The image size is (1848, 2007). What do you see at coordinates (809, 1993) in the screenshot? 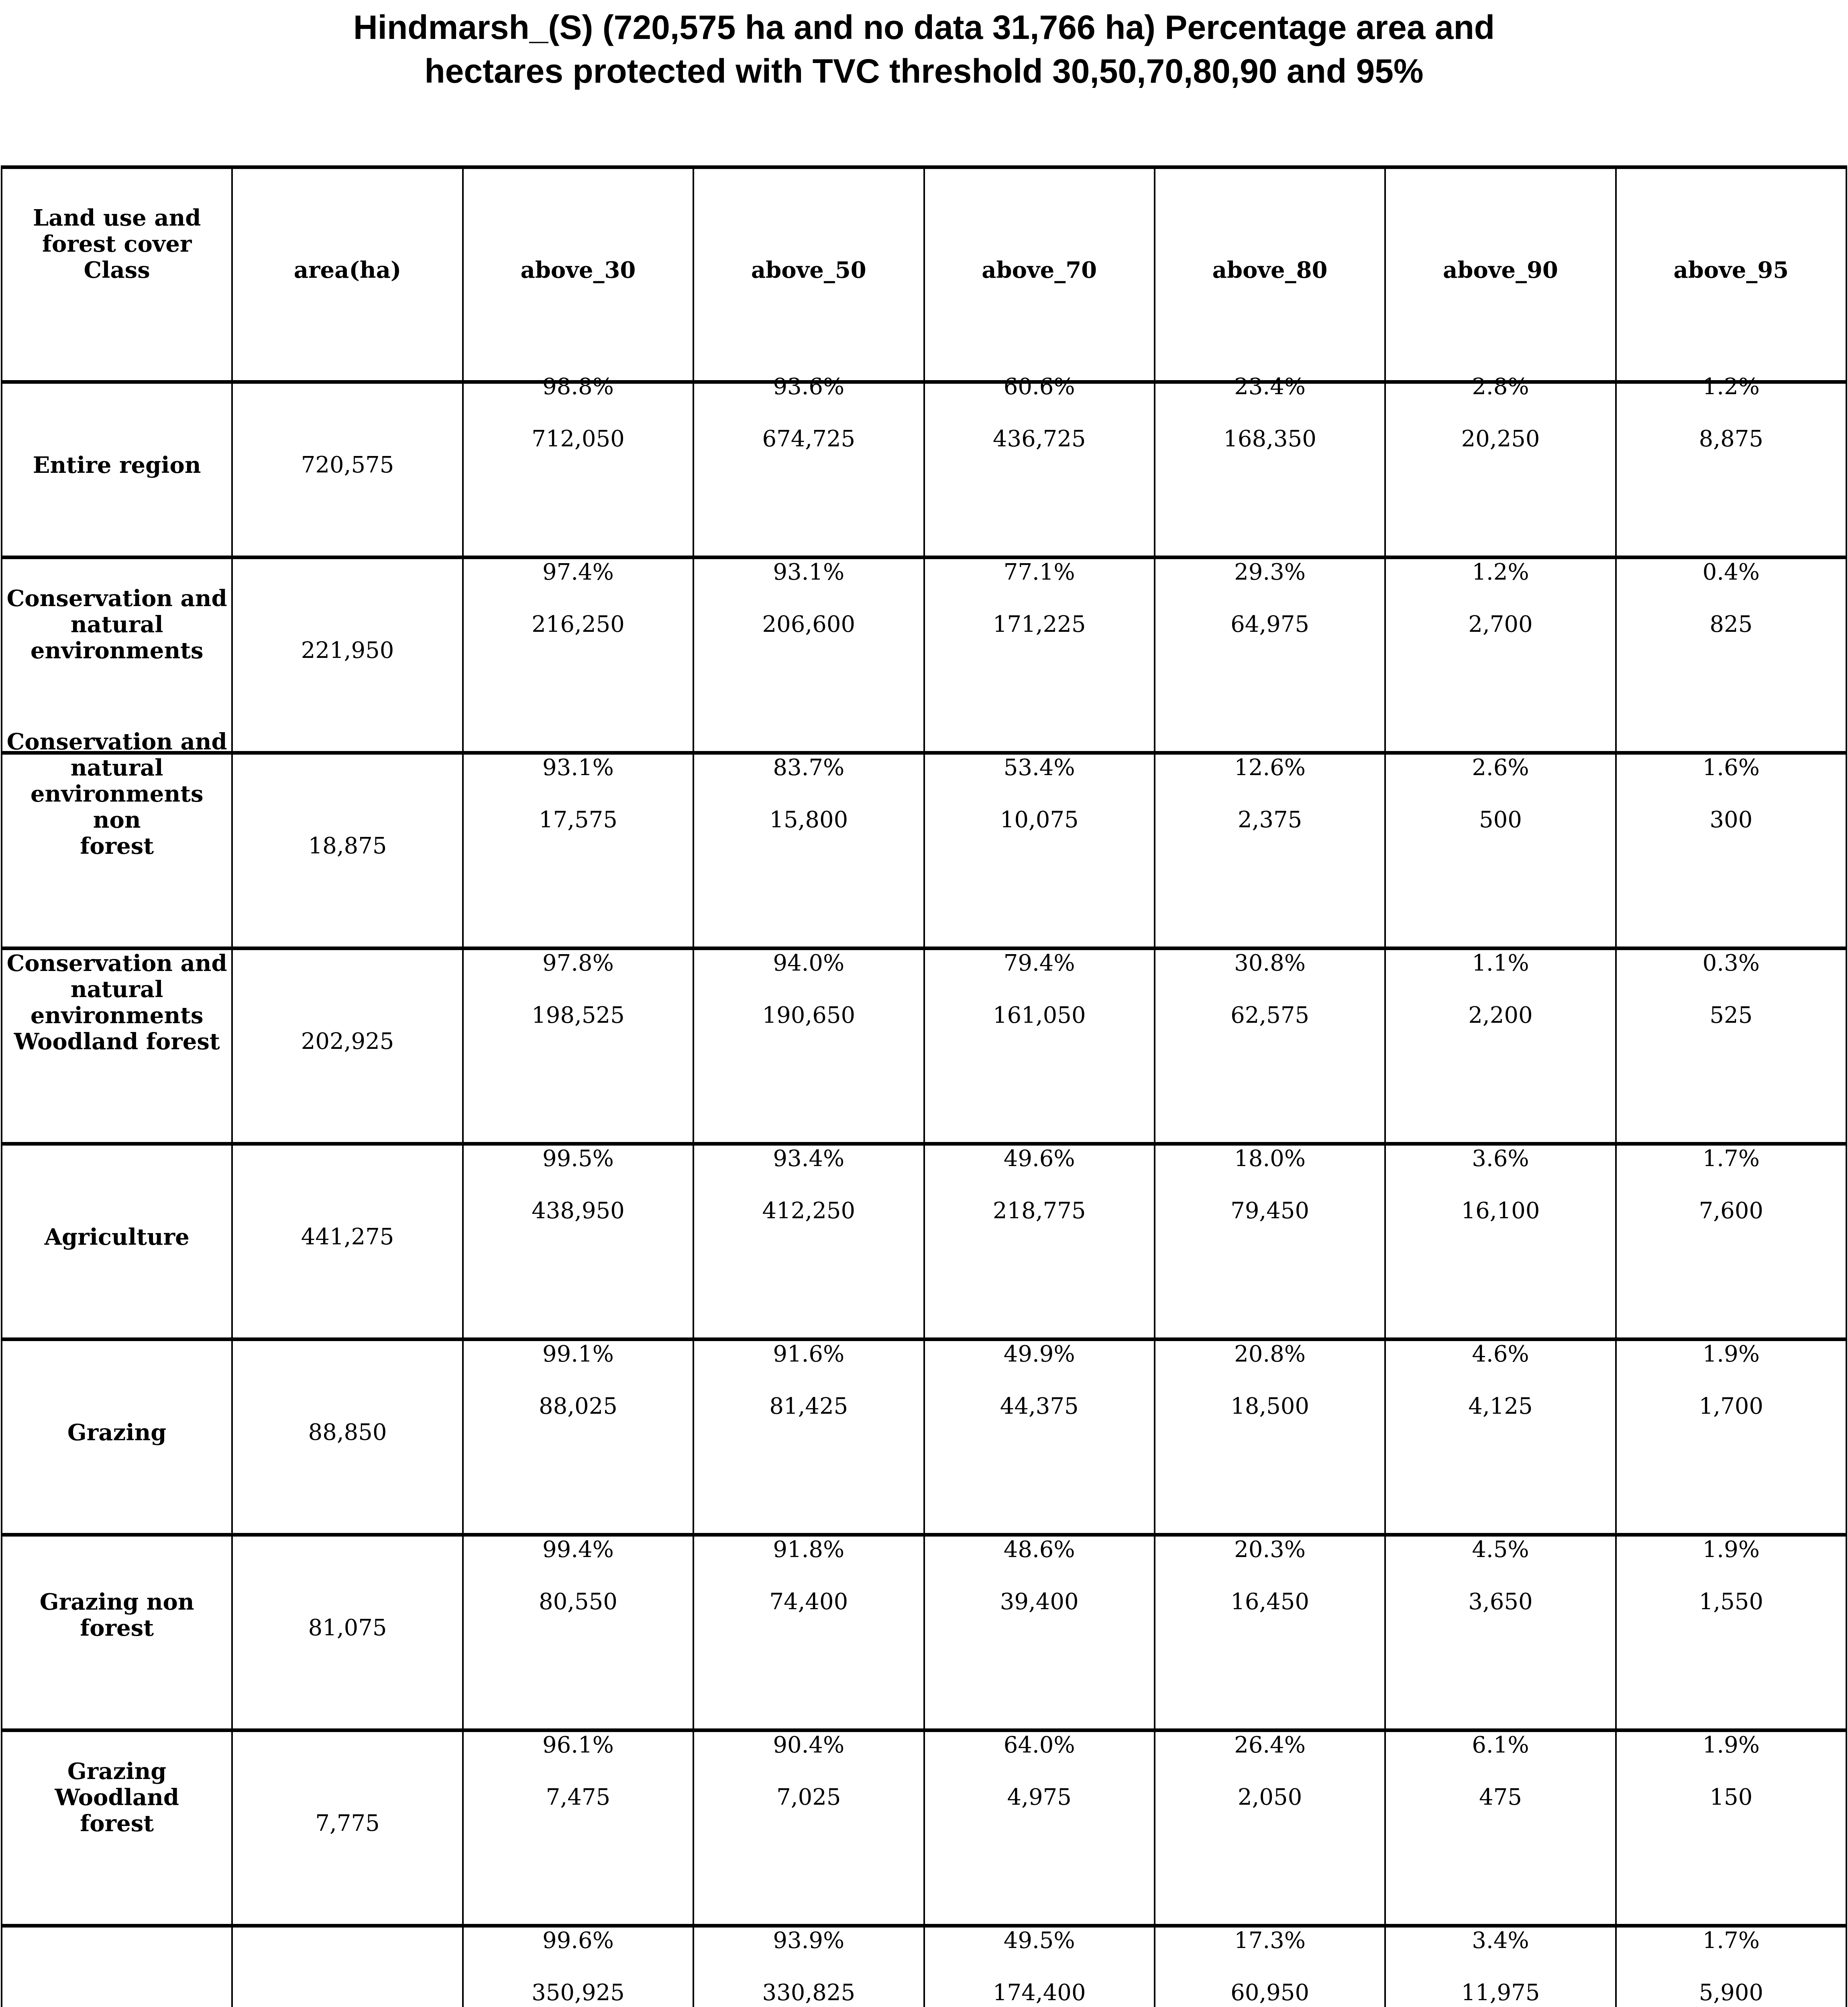
I see `hectares-value: 330,825` at bounding box center [809, 1993].